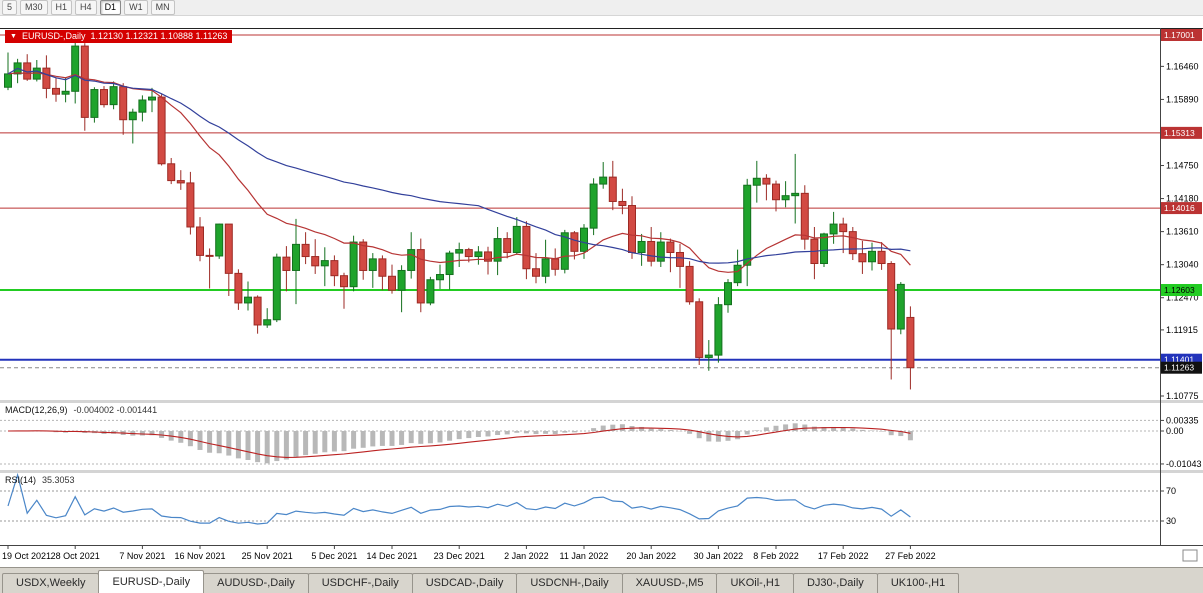 The height and width of the screenshot is (593, 1203). What do you see at coordinates (776, 556) in the screenshot?
I see `svg-text: 8 Feb 2022` at bounding box center [776, 556].